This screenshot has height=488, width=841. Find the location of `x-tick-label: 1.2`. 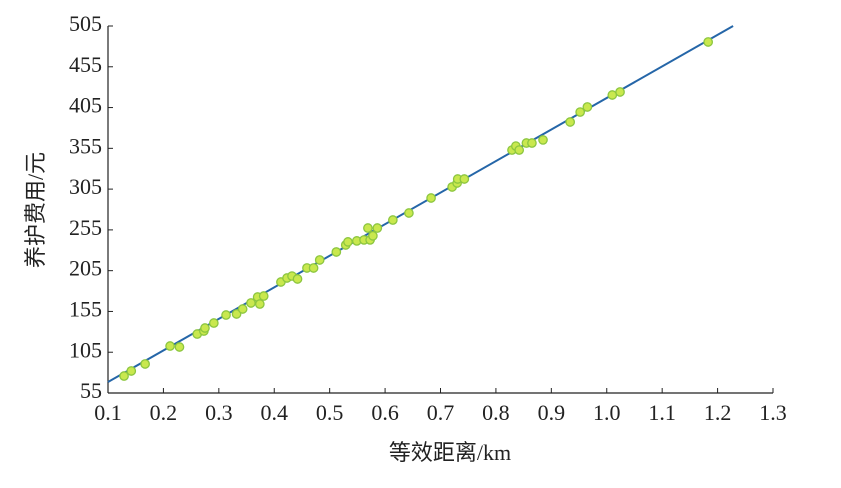

x-tick-label: 1.2 is located at coordinates (718, 412).